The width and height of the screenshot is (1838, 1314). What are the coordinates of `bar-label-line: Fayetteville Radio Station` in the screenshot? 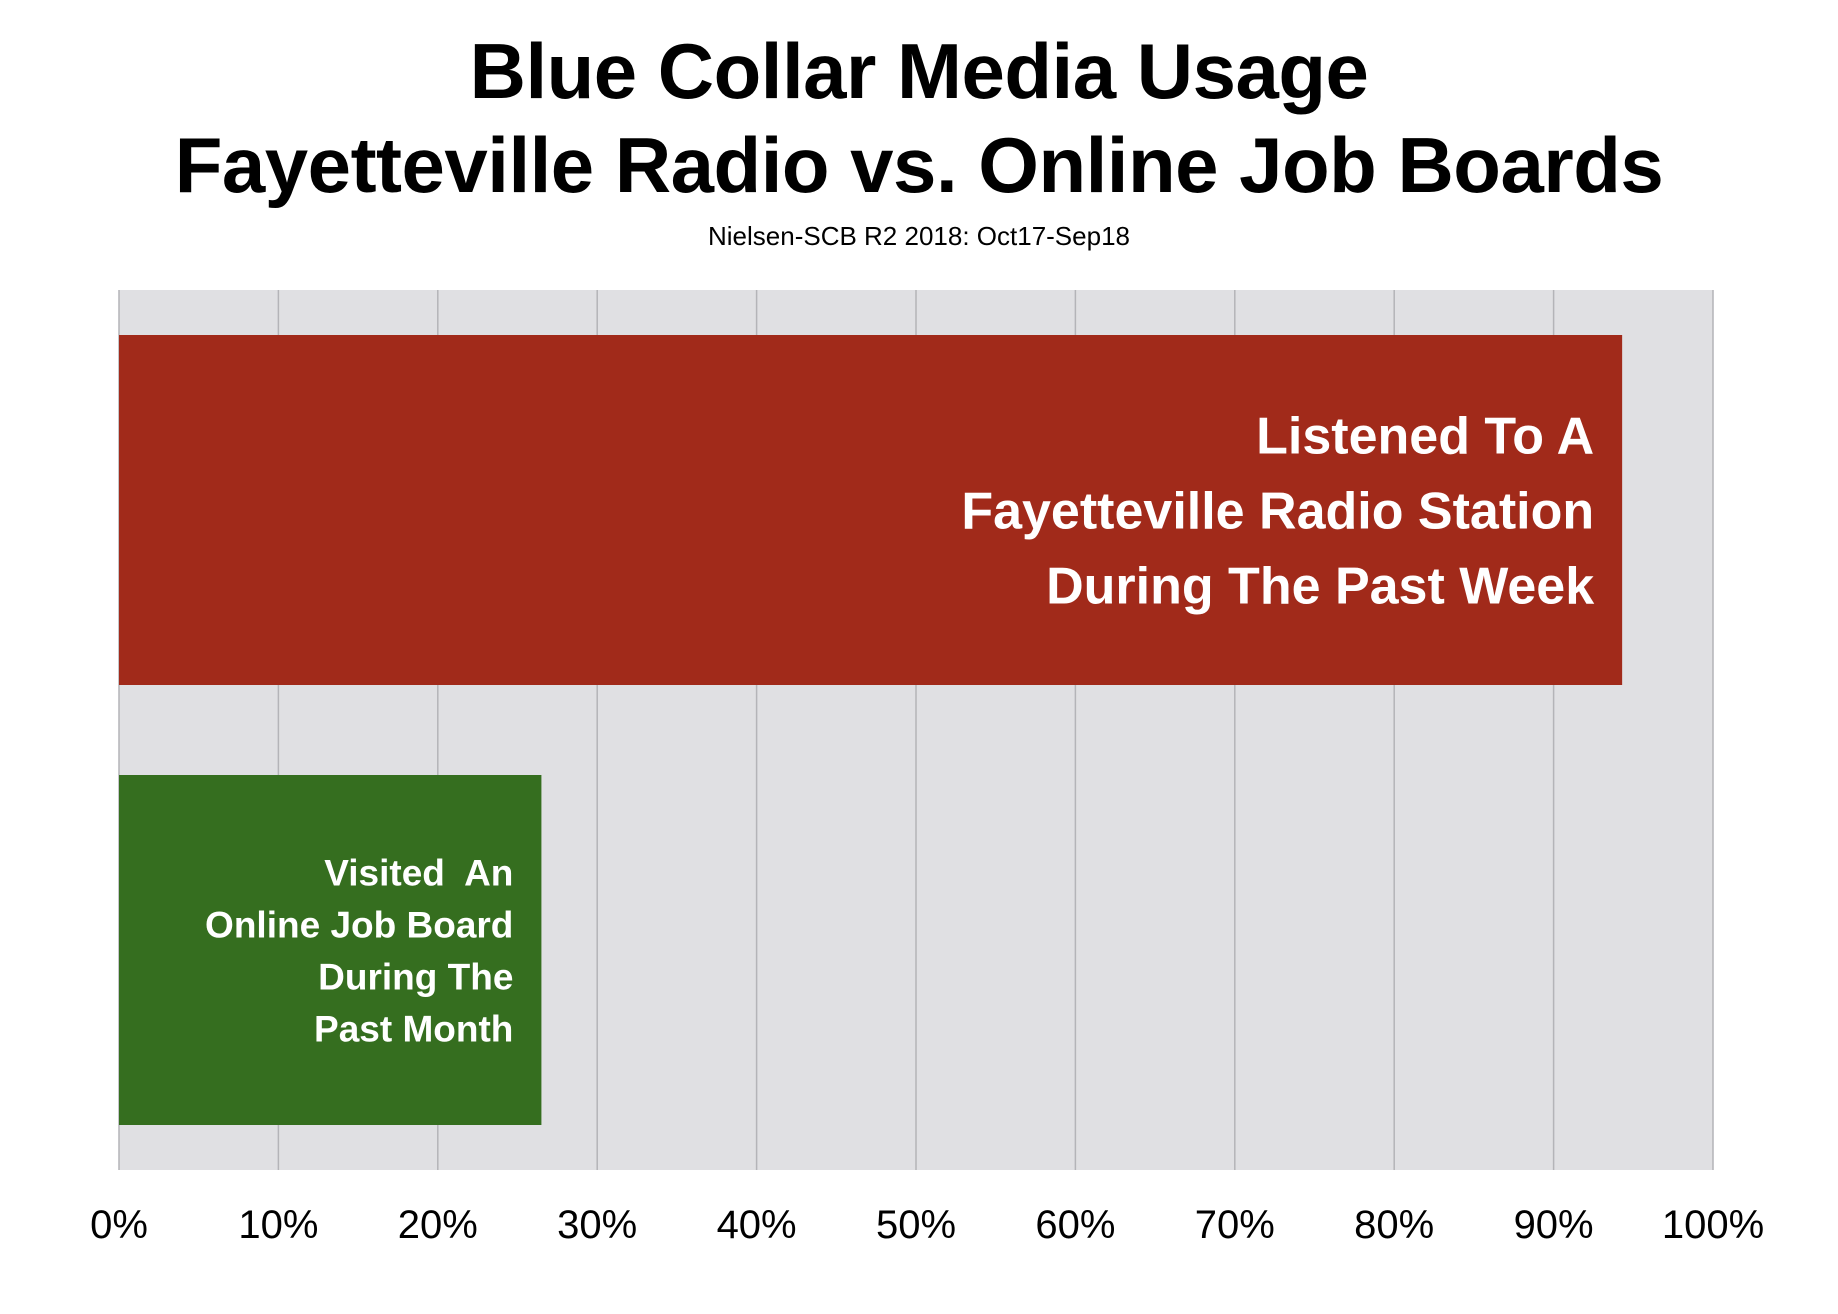 It's located at (1277, 512).